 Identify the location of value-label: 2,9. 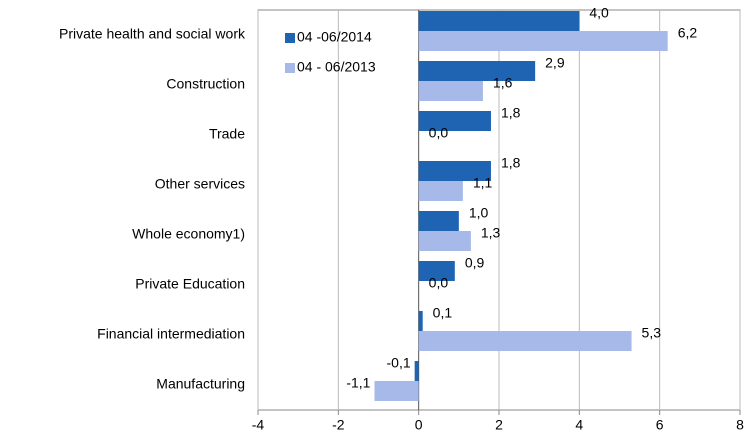
(555, 63).